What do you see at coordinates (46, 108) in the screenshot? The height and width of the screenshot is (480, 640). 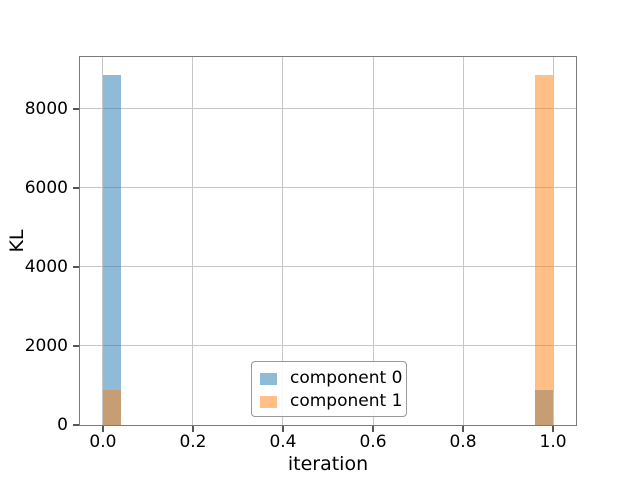 I see `y-tick-label: 8000` at bounding box center [46, 108].